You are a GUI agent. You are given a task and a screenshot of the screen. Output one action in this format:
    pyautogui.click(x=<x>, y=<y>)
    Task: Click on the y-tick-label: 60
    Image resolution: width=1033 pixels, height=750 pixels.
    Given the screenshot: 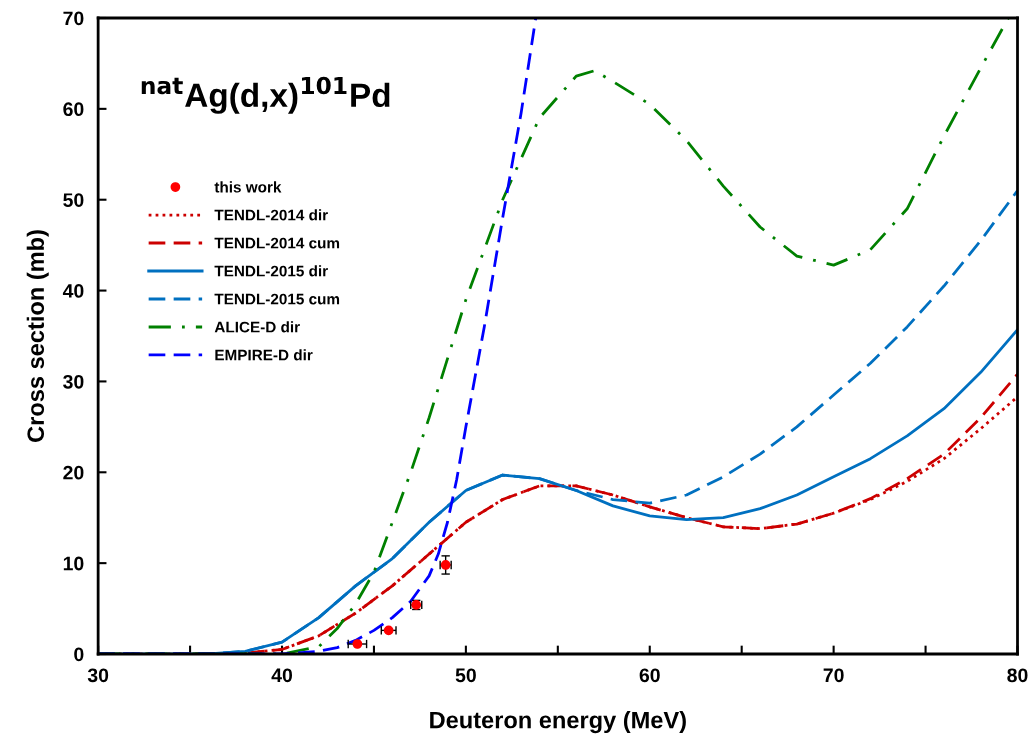 What is the action you would take?
    pyautogui.click(x=73, y=109)
    